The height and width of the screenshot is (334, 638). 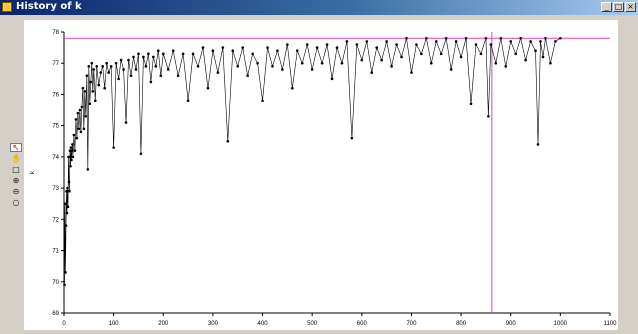 I want to click on close-button: ×, so click(x=630, y=7).